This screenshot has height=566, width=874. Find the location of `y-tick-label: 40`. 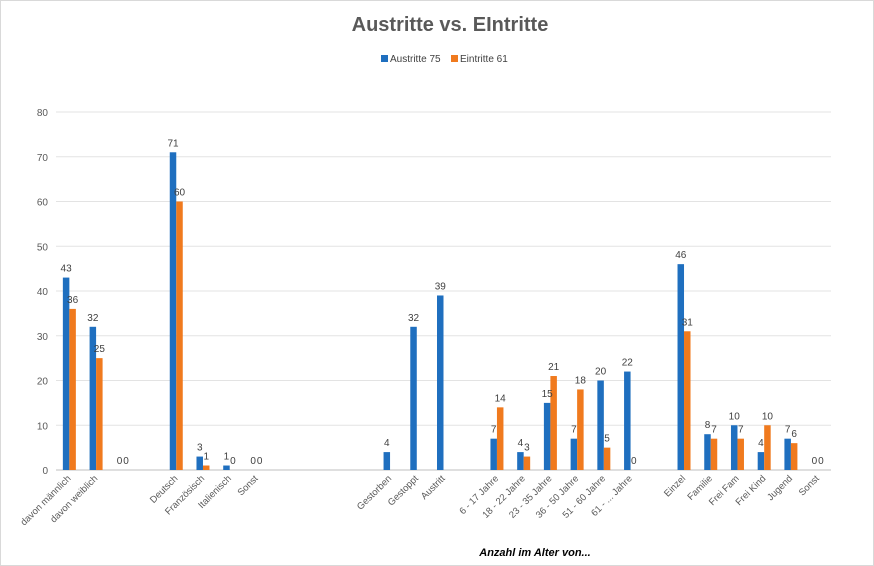

y-tick-label: 40 is located at coordinates (43, 292).